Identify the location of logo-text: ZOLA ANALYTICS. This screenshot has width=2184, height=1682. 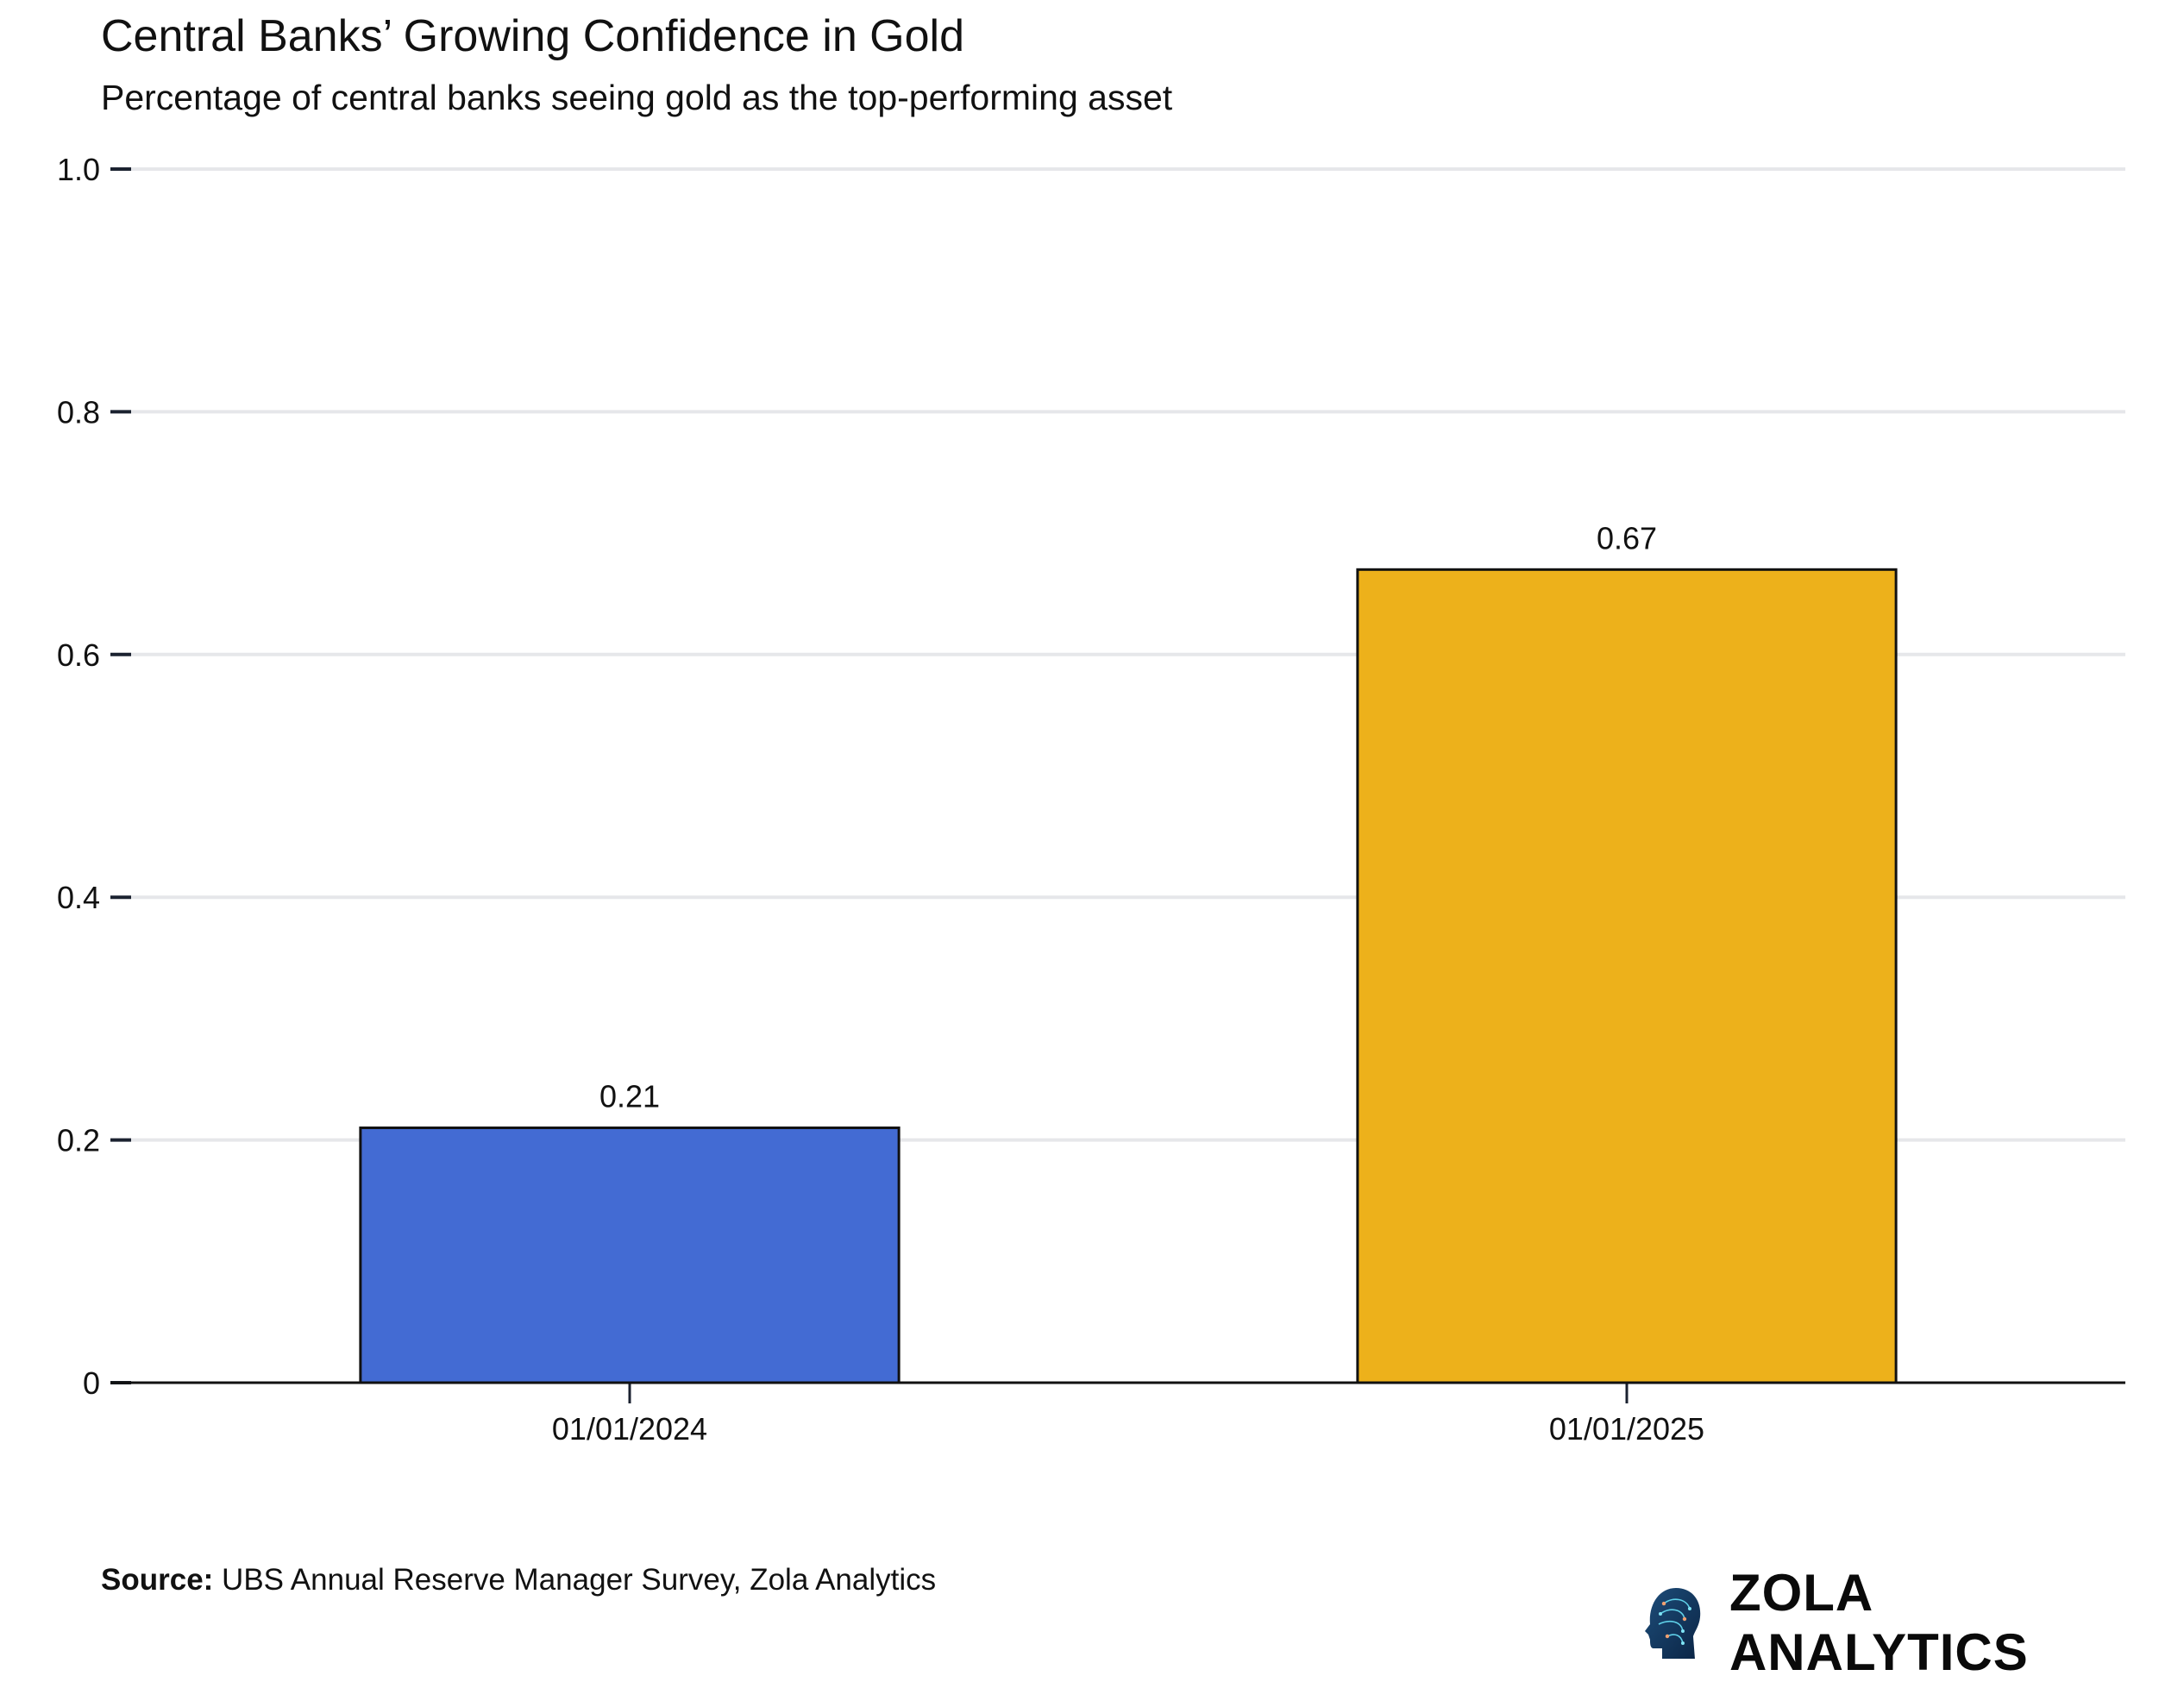
(1879, 1622).